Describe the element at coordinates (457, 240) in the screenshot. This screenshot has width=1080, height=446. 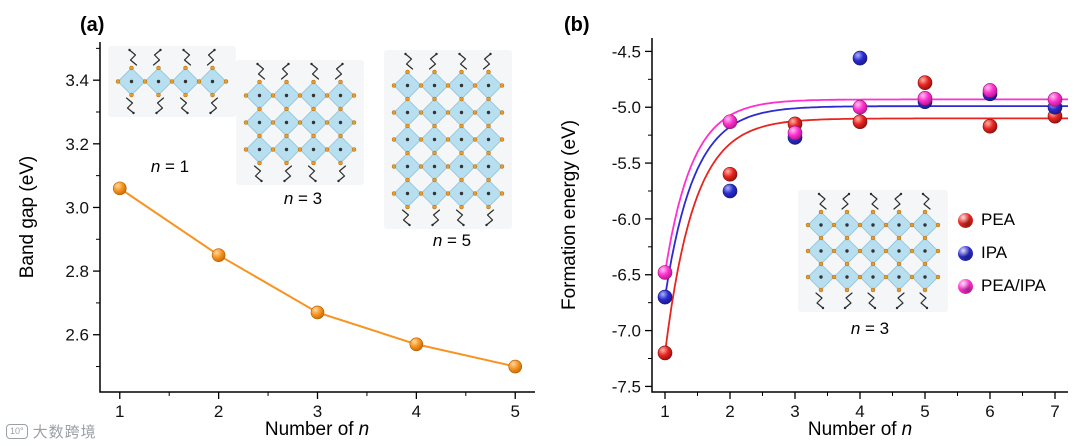
I see `inset-label-text: = 5` at that location.